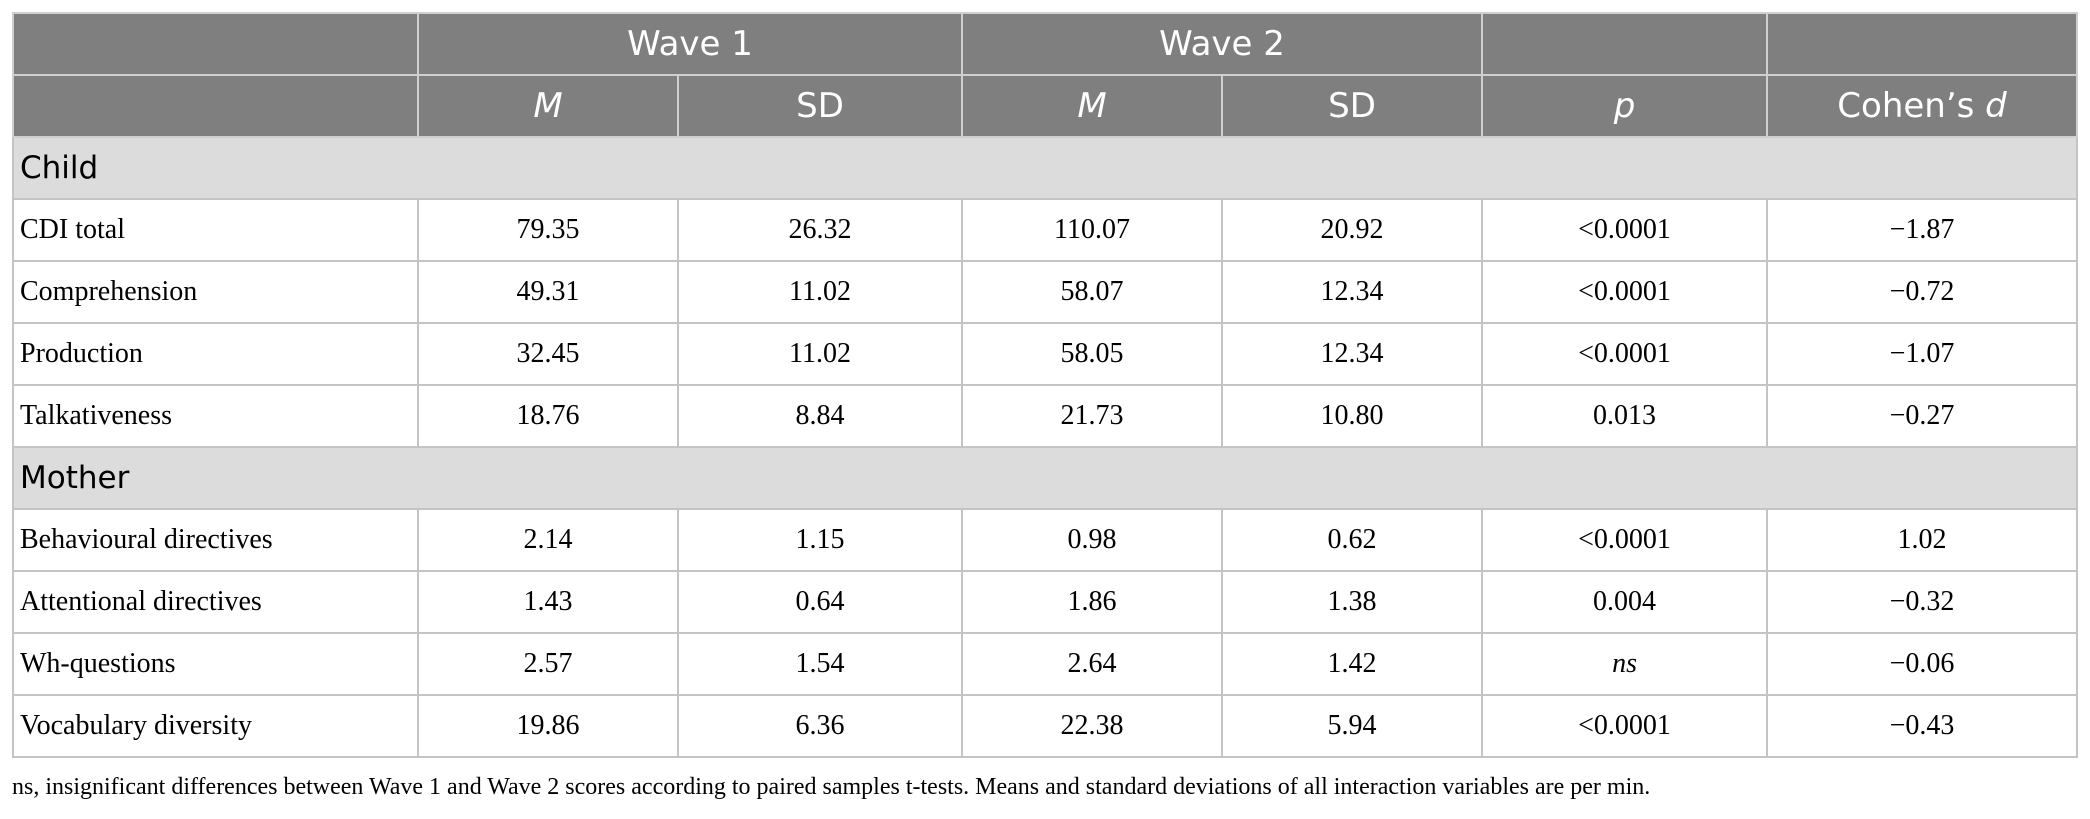  Describe the element at coordinates (548, 416) in the screenshot. I see `cell-wave1-m: 18.76` at that location.